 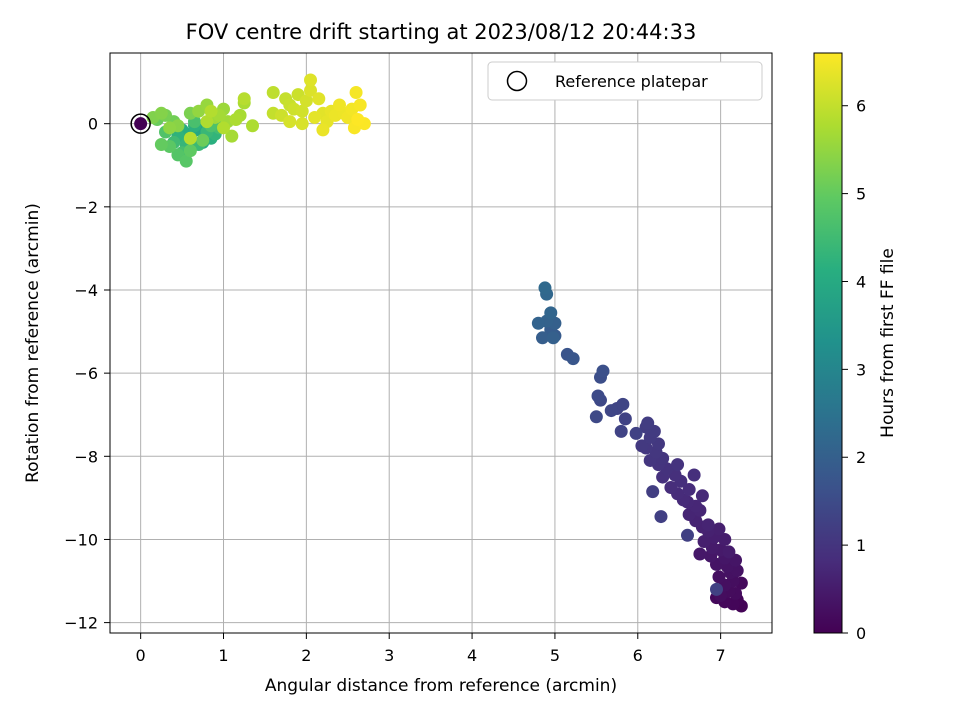 I want to click on x-tick-label: 7, so click(x=721, y=655).